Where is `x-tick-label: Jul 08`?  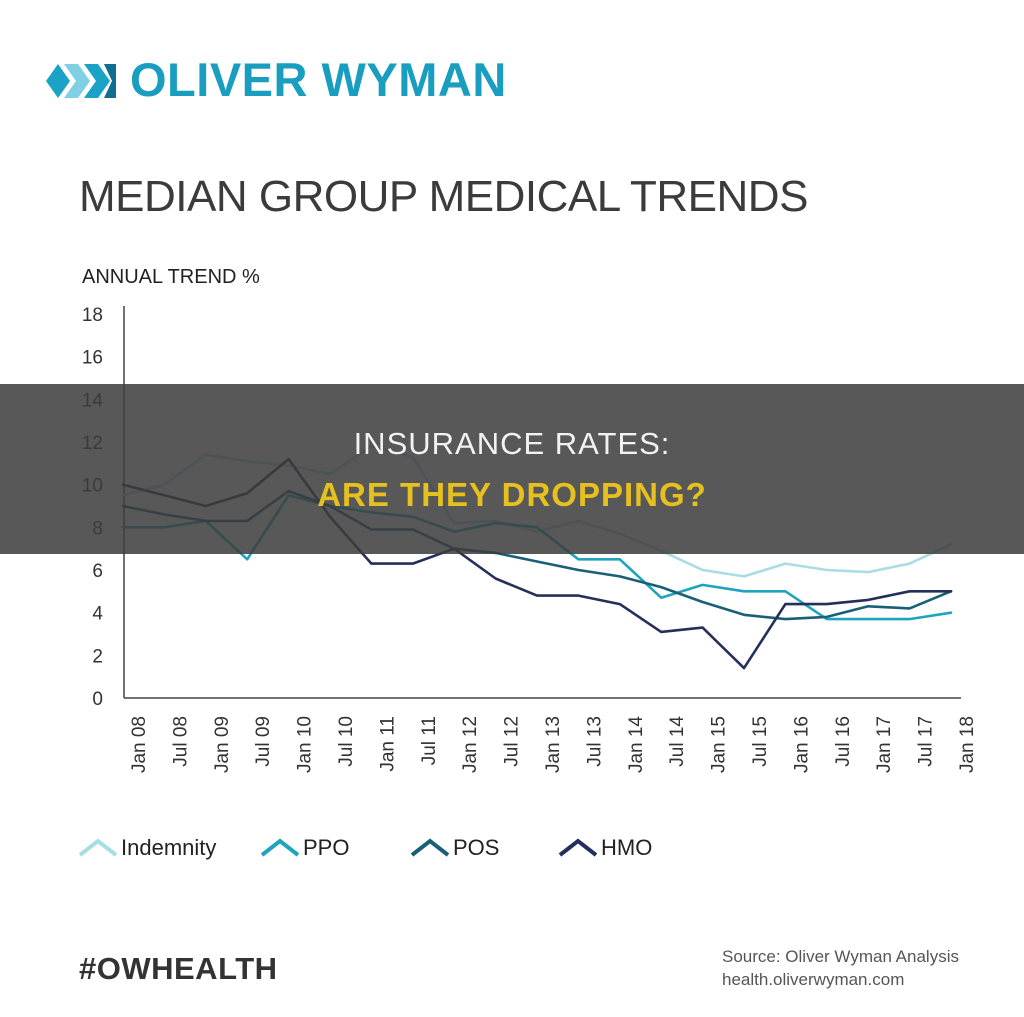 x-tick-label: Jul 08 is located at coordinates (180, 741).